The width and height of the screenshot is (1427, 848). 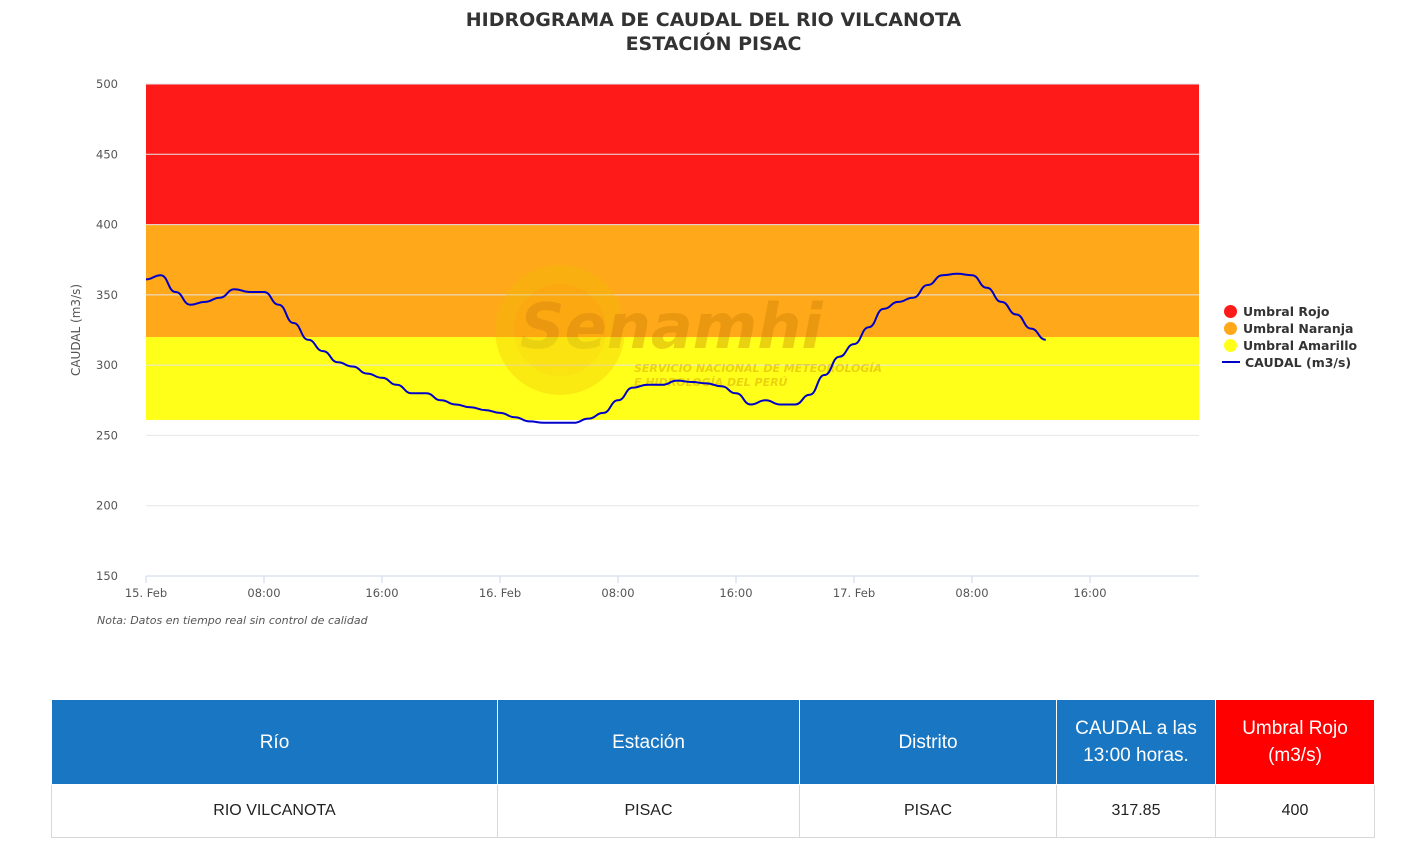 What do you see at coordinates (76, 330) in the screenshot?
I see `y-axis-label: CAUDAL (m3/s)` at bounding box center [76, 330].